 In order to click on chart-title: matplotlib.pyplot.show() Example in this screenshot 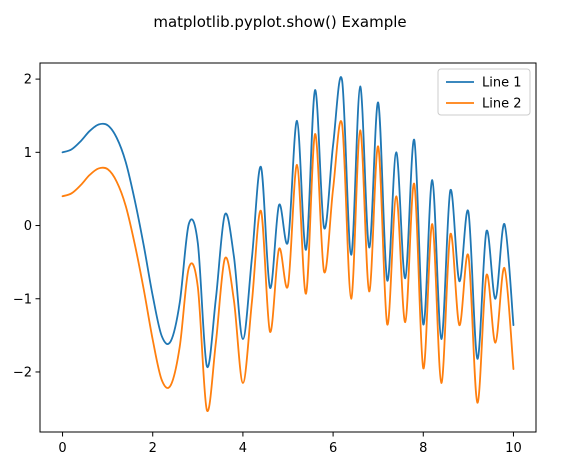, I will do `click(279, 22)`.